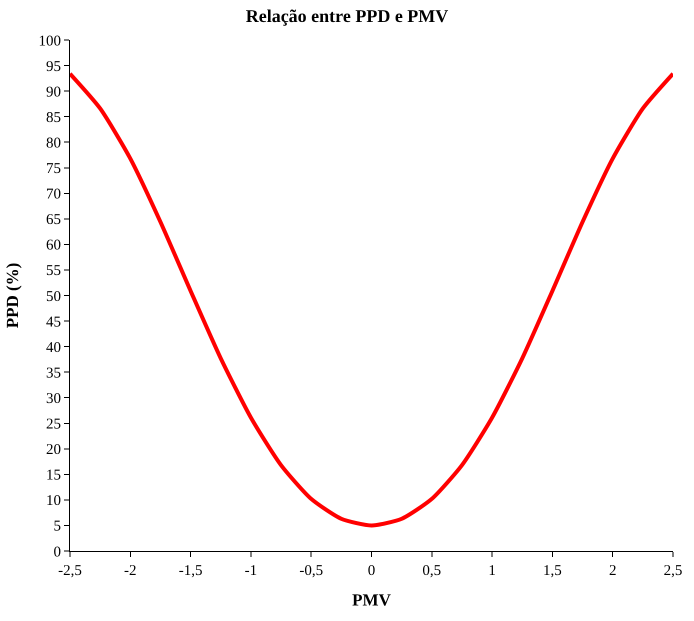  Describe the element at coordinates (53, 450) in the screenshot. I see `y-tick-label: 20` at that location.